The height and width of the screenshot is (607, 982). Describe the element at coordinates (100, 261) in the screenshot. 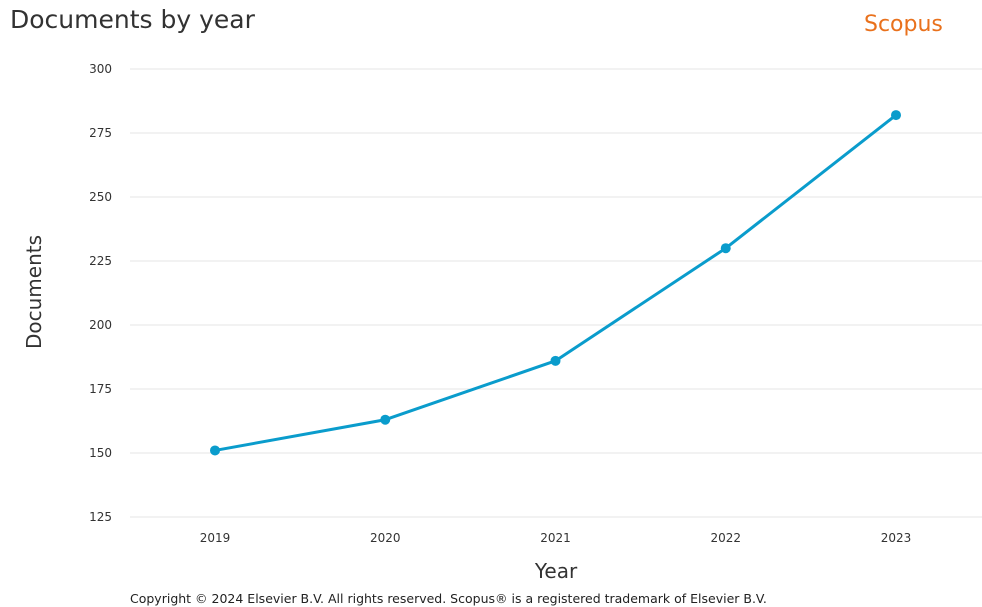

I see `y-tick-label: 225` at that location.